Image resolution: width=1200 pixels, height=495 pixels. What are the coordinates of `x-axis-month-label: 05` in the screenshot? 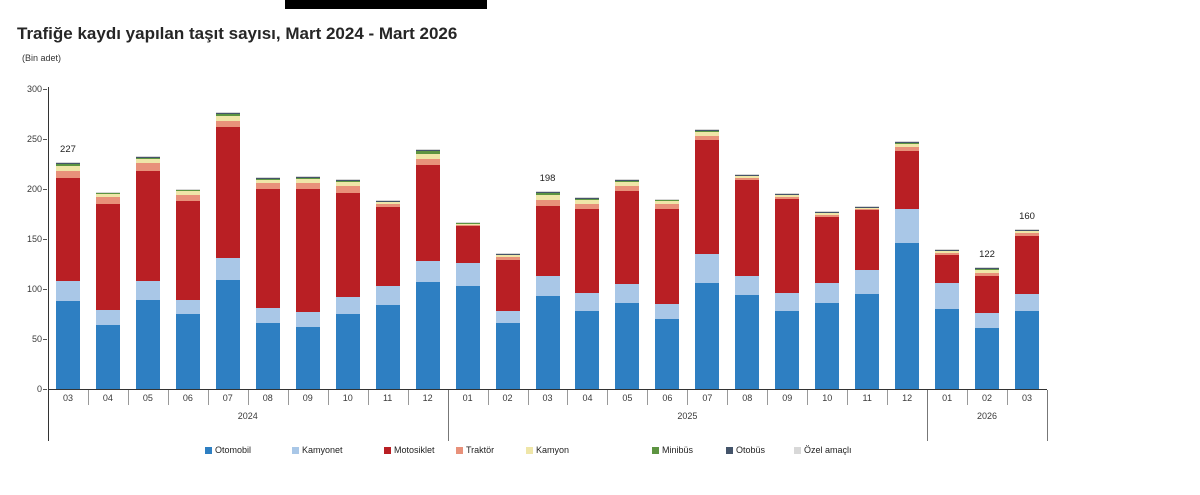 It's located at (147, 398).